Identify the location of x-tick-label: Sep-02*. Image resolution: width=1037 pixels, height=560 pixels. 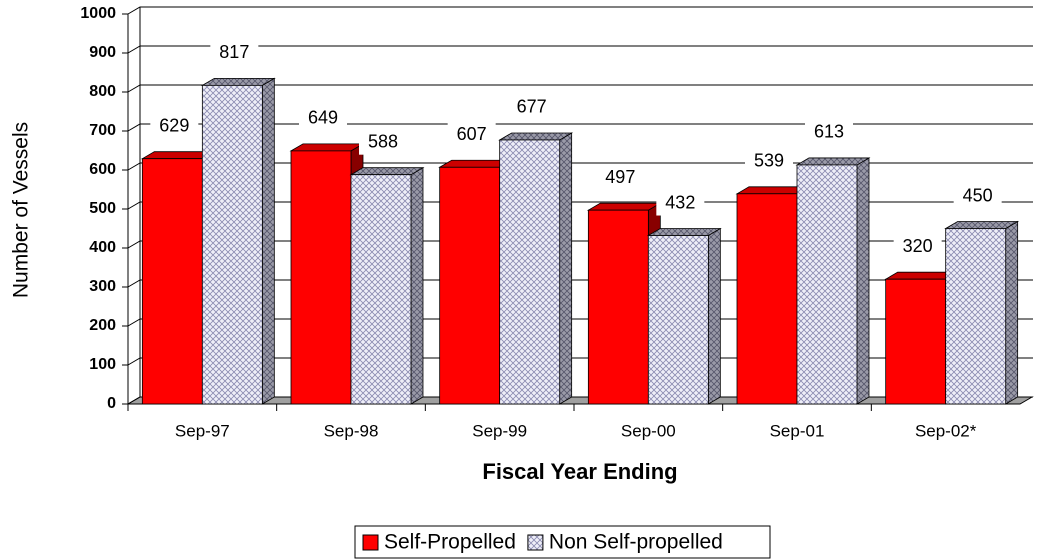
(946, 430).